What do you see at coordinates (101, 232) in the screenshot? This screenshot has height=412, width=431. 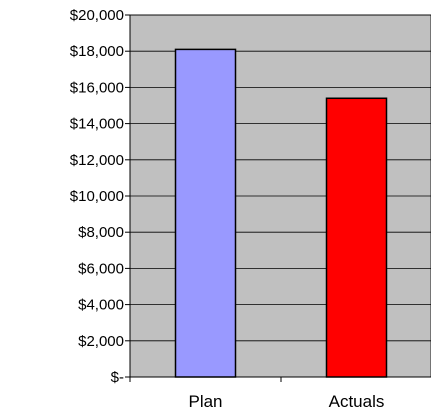 I see `y-tick-label: $8,000` at bounding box center [101, 232].